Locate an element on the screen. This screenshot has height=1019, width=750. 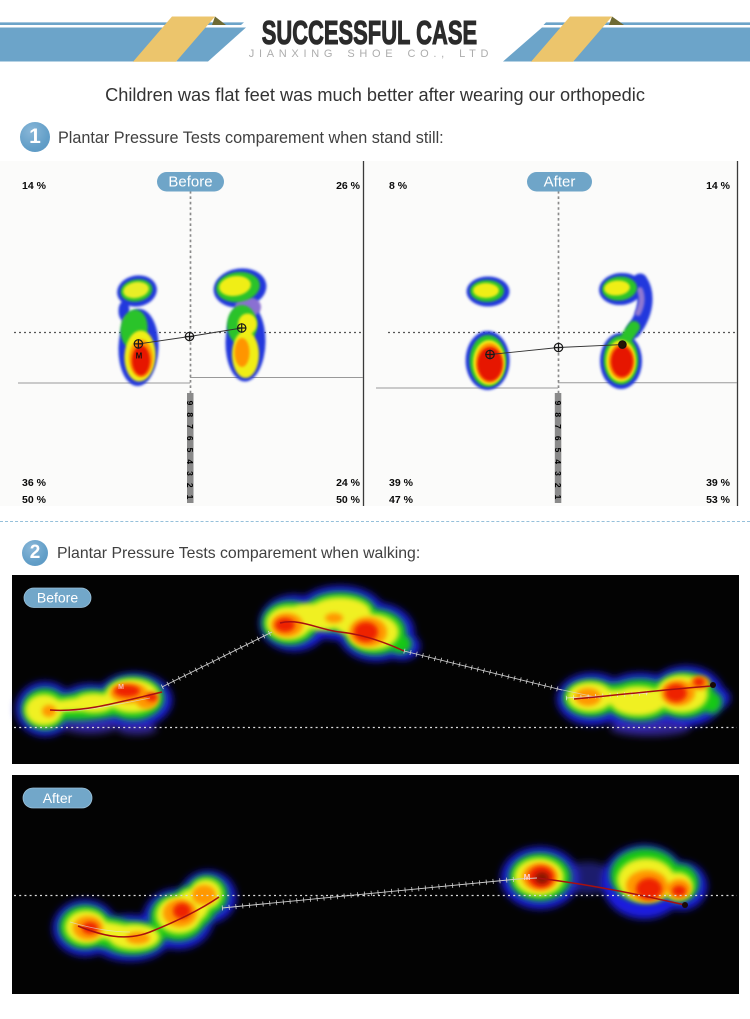
svg-text: 36 % is located at coordinates (34, 483).